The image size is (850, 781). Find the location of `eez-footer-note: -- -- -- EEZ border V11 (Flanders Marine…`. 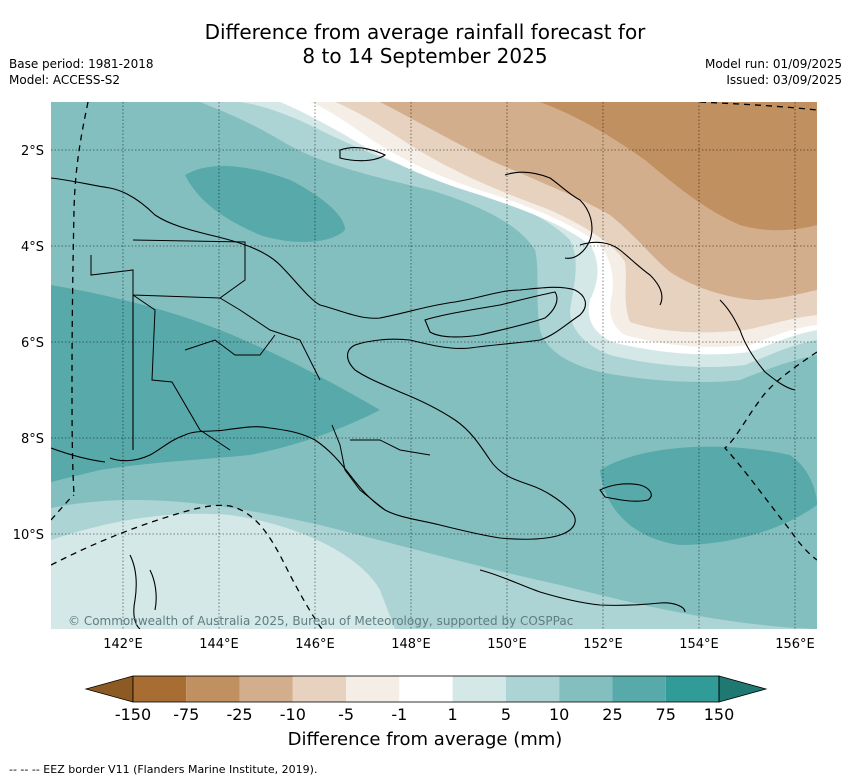

eez-footer-note: -- -- -- EEZ border V11 (Flanders Marine… is located at coordinates (163, 769).